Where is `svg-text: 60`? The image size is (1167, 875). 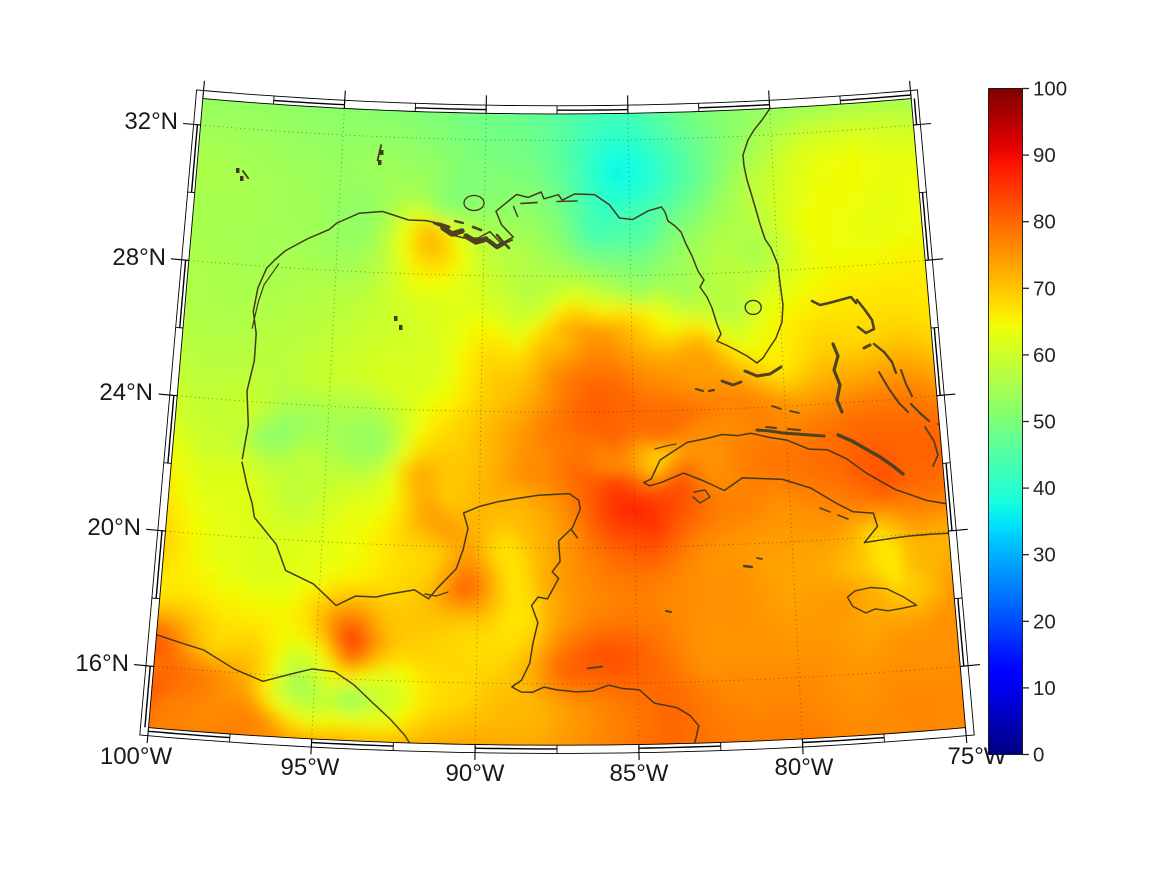
svg-text: 60 is located at coordinates (1044, 355).